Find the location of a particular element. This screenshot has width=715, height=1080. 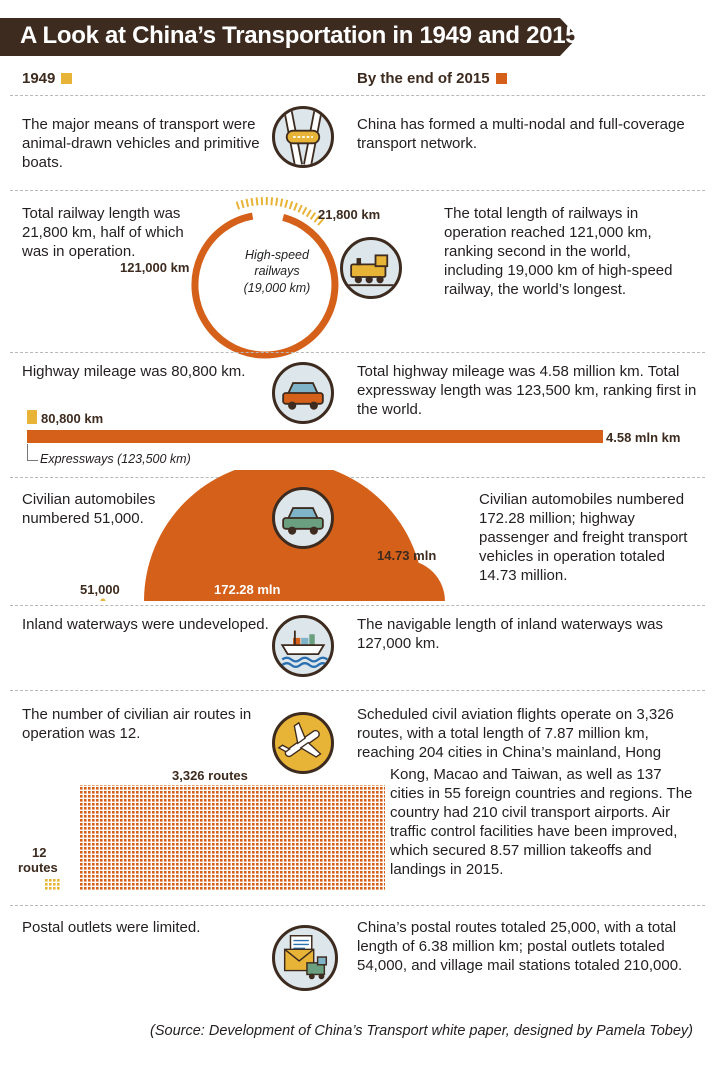

air-1949-dot is located at coordinates (46, 884).